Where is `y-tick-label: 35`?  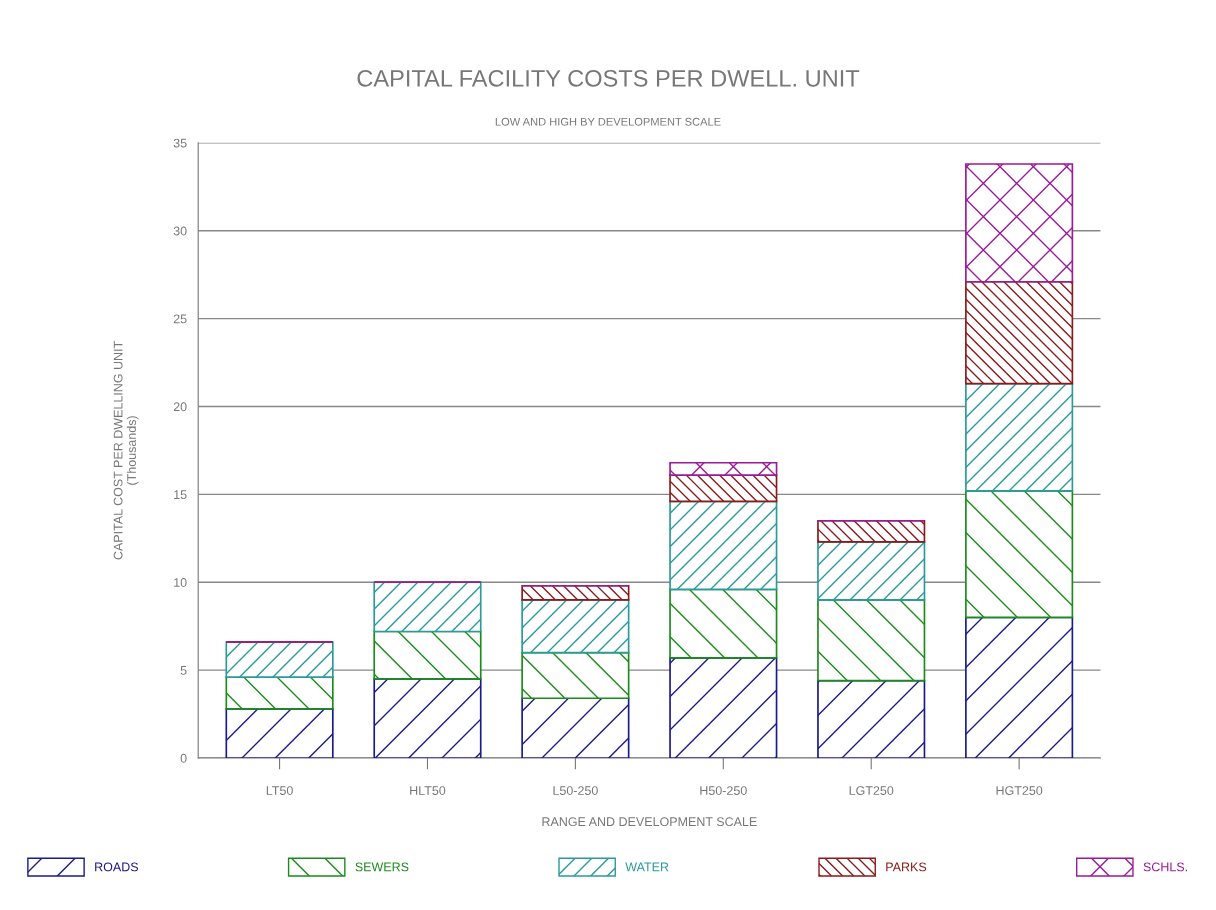 y-tick-label: 35 is located at coordinates (180, 143).